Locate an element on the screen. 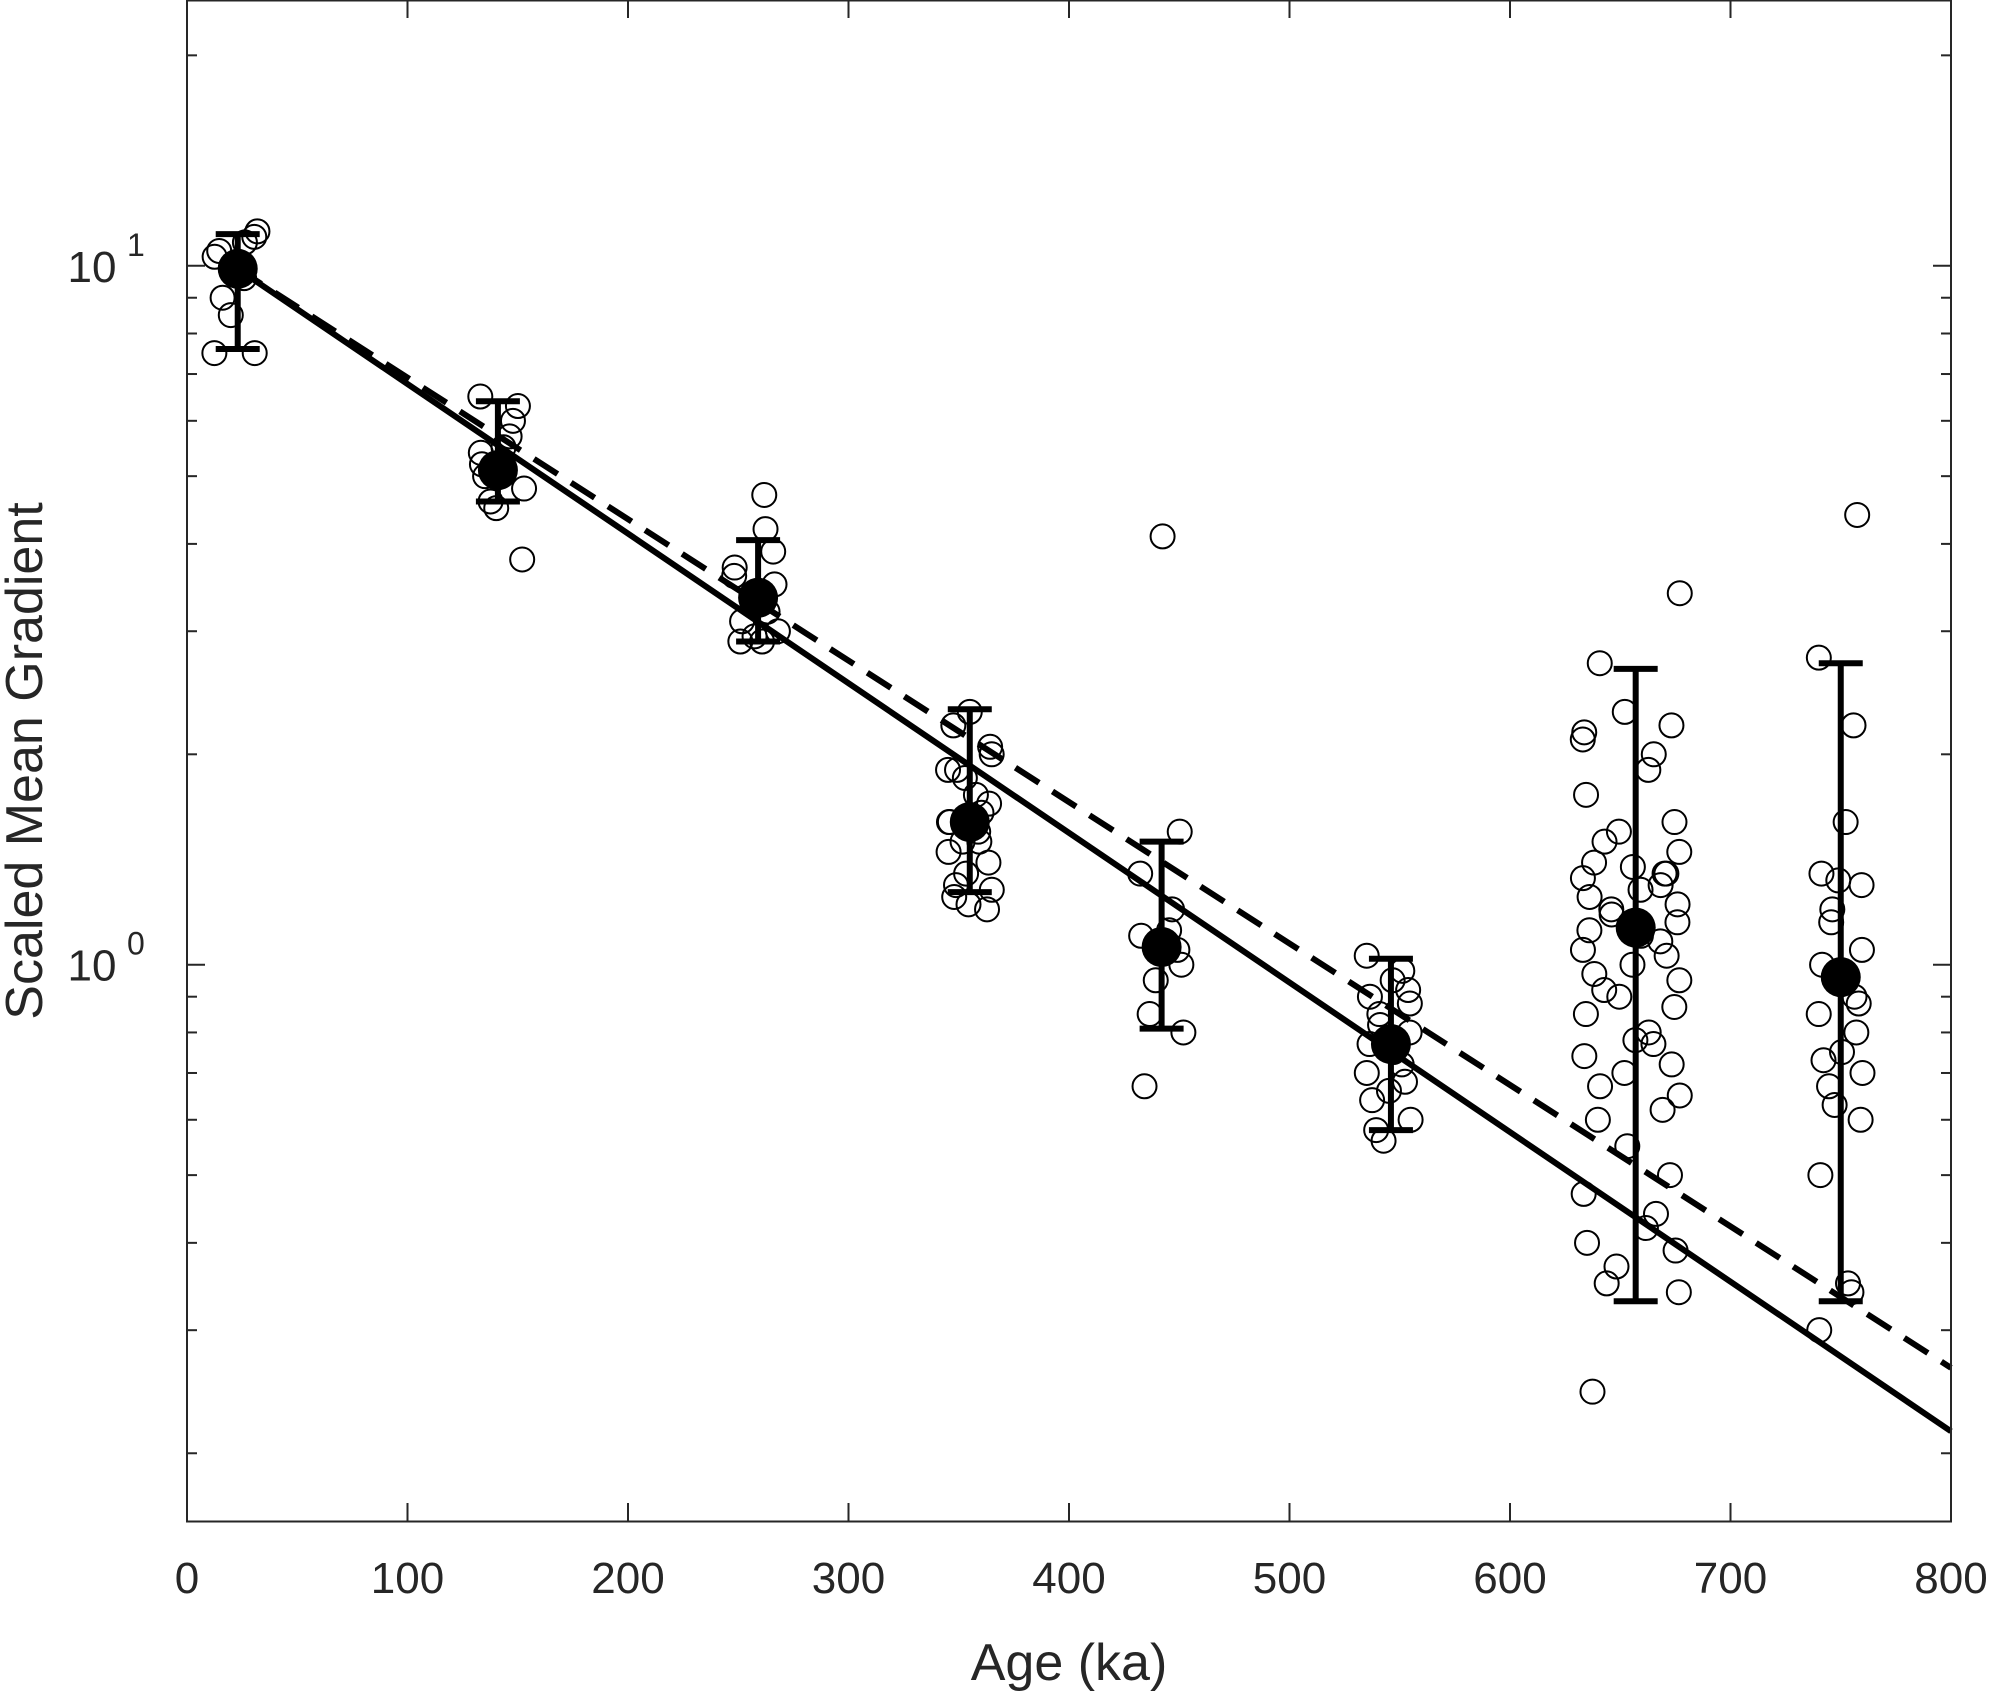 The width and height of the screenshot is (1999, 1699). x-tick-label: 100 is located at coordinates (407, 1578).